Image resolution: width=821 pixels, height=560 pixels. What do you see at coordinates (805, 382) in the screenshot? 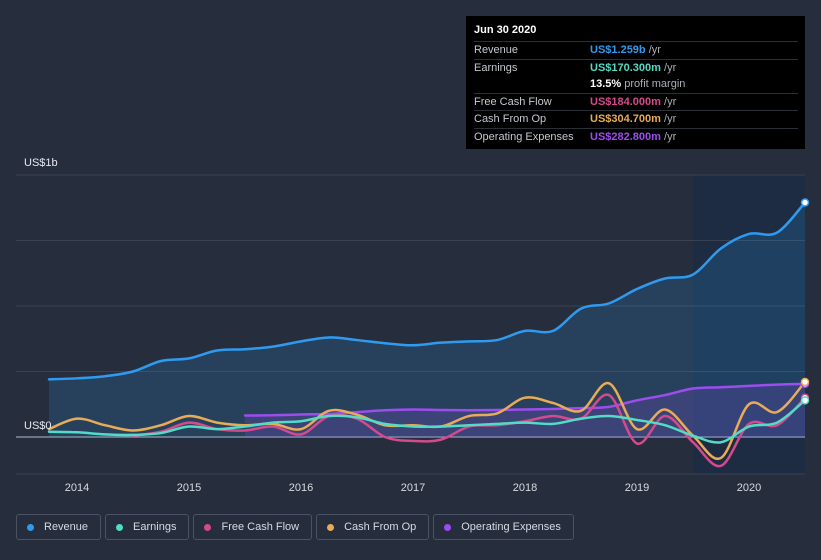
I see `cash-from-op-endpoint` at bounding box center [805, 382].